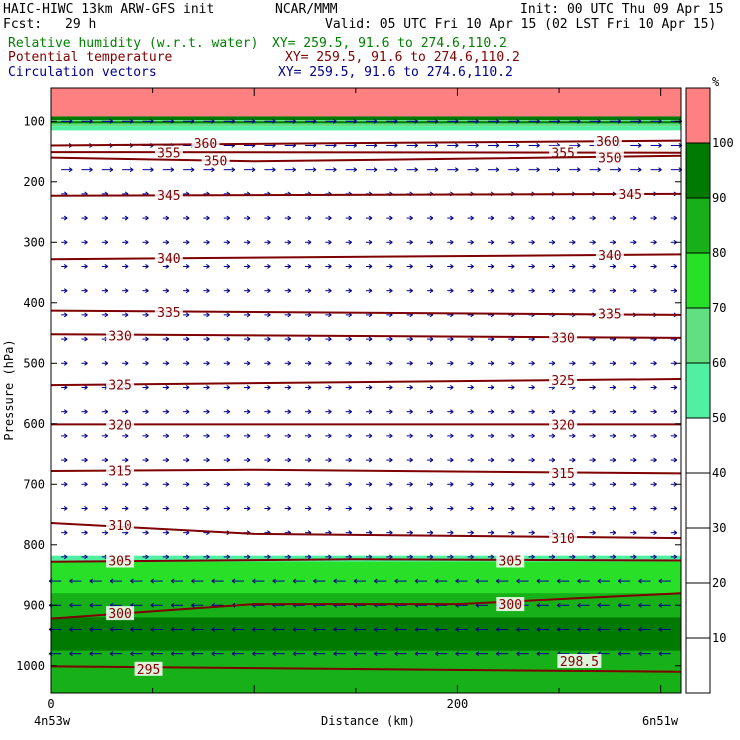 This screenshot has width=740, height=740. What do you see at coordinates (148, 670) in the screenshot?
I see `theta-label: 295` at bounding box center [148, 670].